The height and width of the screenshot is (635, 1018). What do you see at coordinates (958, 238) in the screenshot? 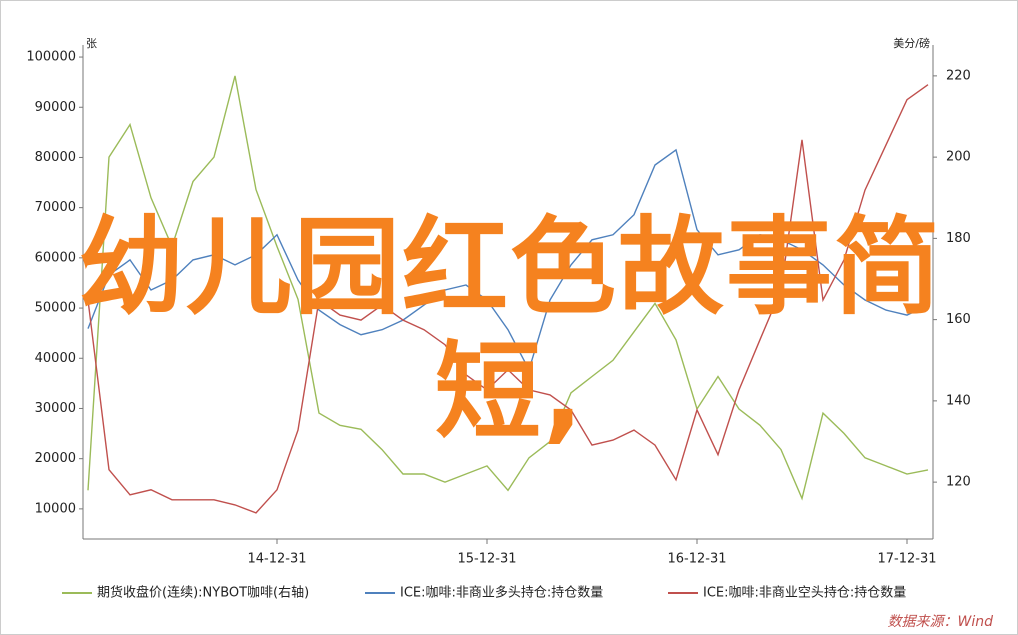
I see `y2-tick-label: 180` at bounding box center [958, 238].